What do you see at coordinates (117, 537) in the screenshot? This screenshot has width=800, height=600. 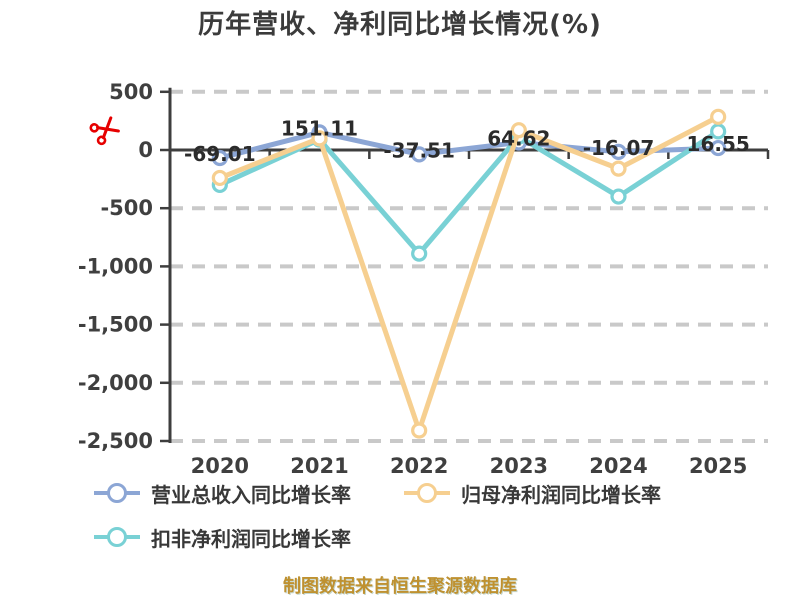 I see `legend-marker-deducted-profit` at bounding box center [117, 537].